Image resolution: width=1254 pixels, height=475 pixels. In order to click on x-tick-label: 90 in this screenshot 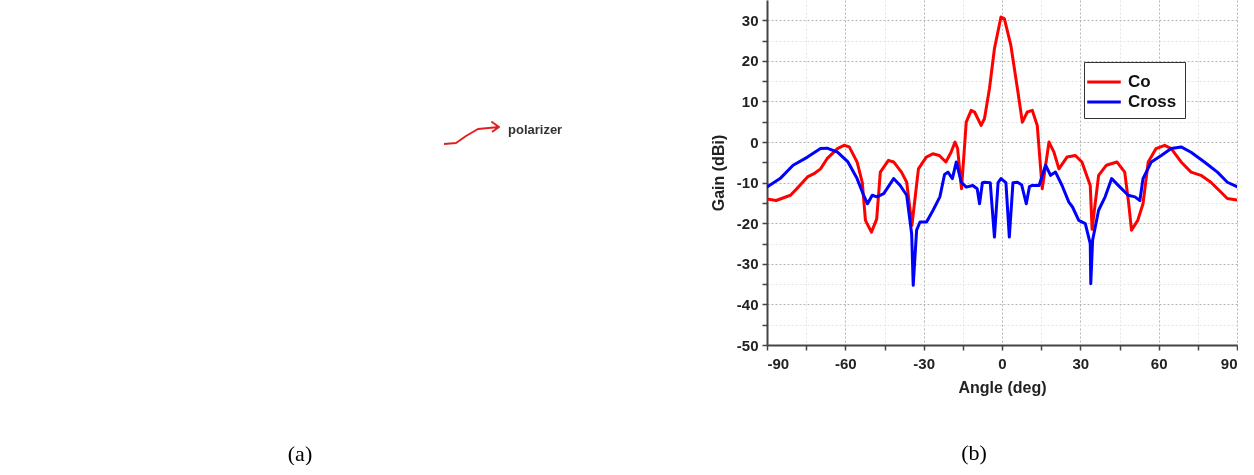, I will do `click(1229, 363)`.